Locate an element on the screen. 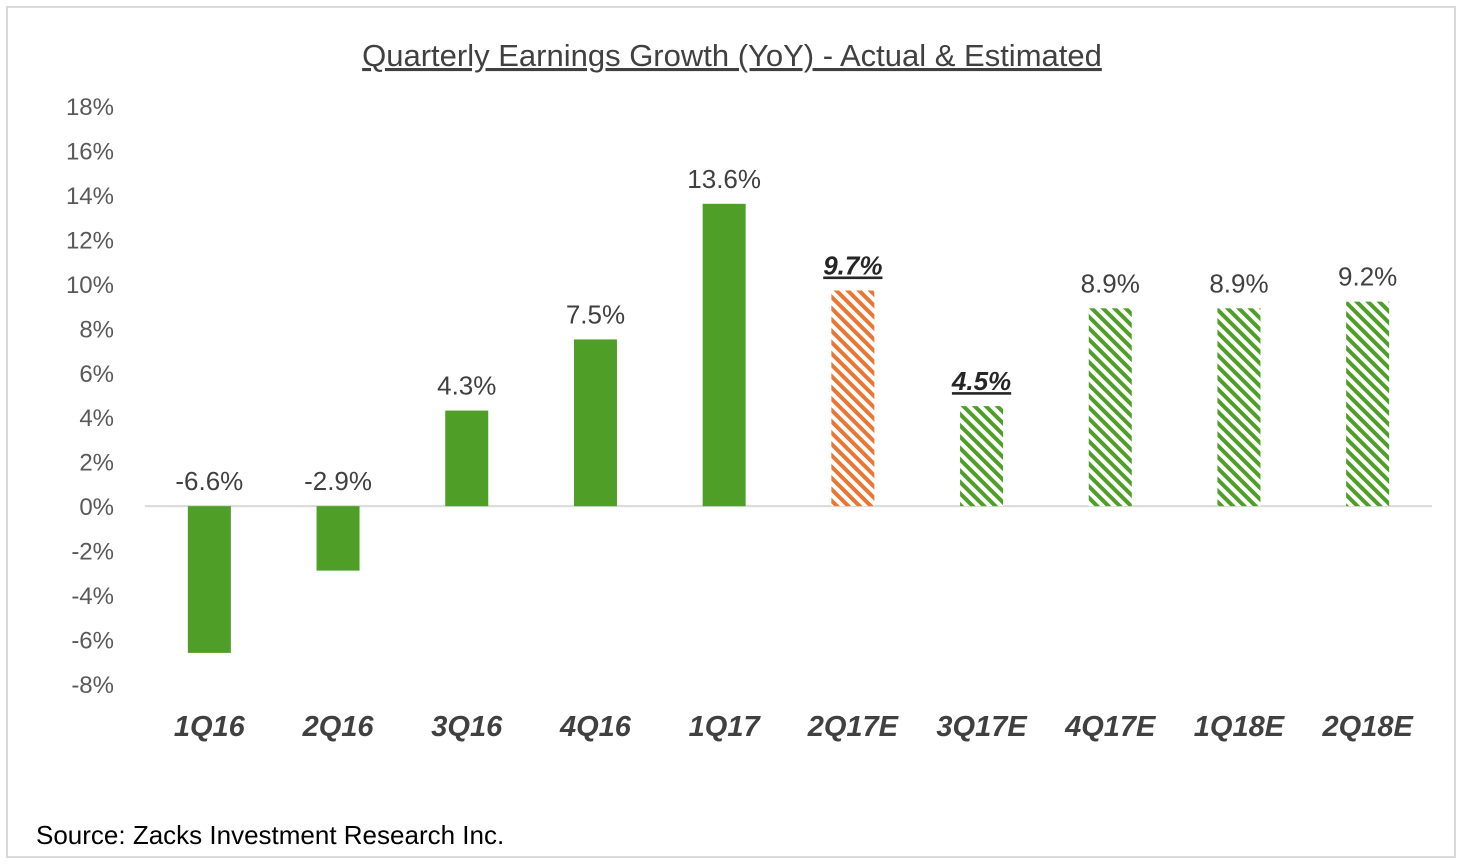  x-tick-label: 2Q17E is located at coordinates (853, 727).